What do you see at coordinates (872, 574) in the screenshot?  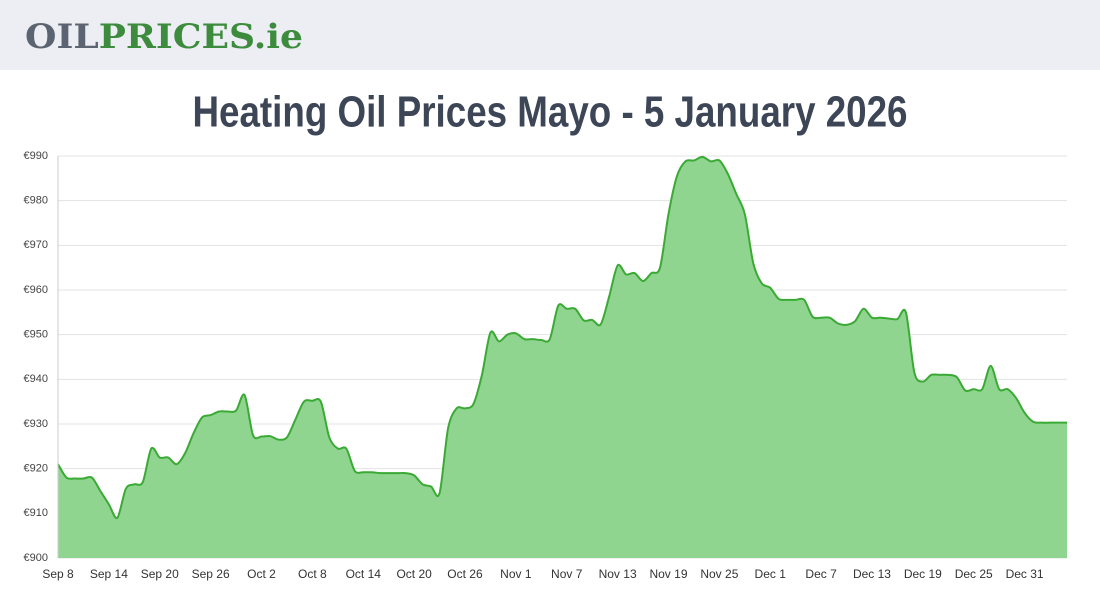 I see `x-tick-label: Dec 13` at bounding box center [872, 574].